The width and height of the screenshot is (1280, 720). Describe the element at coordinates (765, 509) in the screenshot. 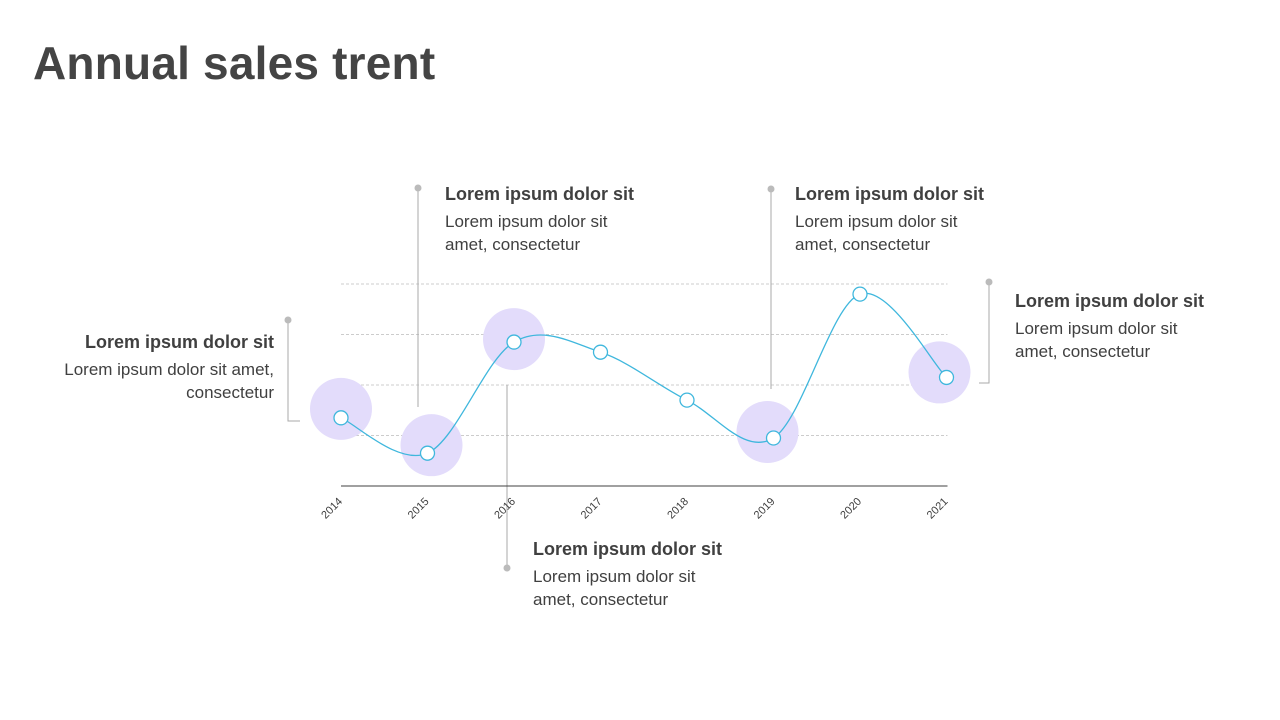

I see `x-tick-label: 2019` at that location.